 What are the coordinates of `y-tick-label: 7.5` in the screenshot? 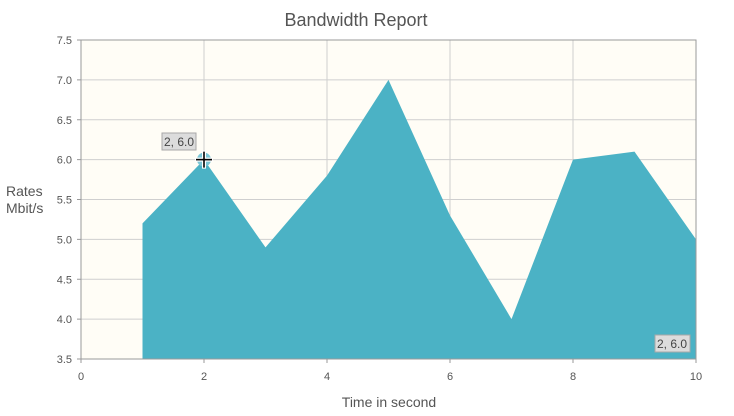 It's located at (64, 41).